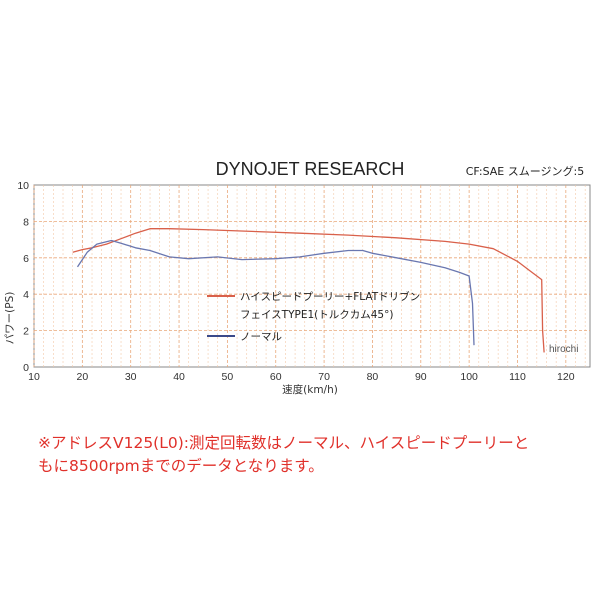  Describe the element at coordinates (228, 377) in the screenshot. I see `x-tick-label: 50` at that location.